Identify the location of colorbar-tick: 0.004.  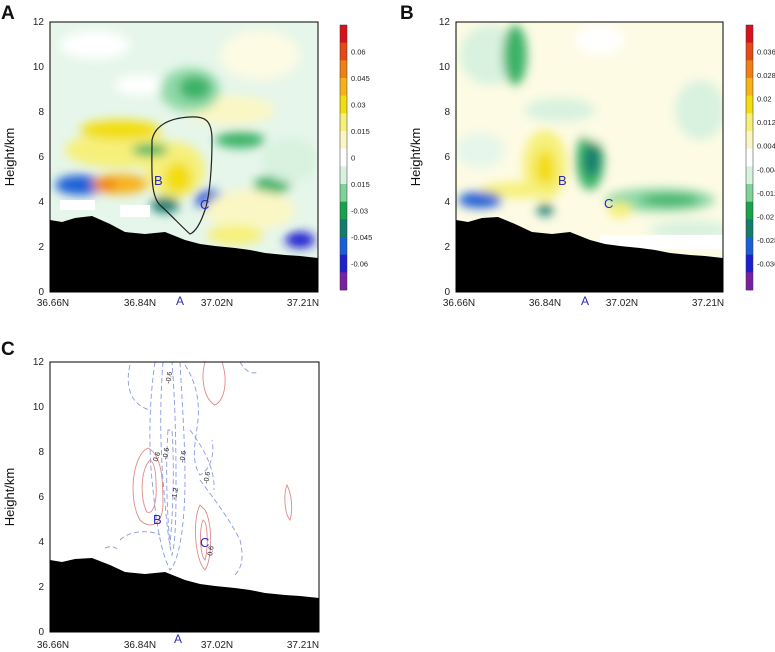
(766, 146).